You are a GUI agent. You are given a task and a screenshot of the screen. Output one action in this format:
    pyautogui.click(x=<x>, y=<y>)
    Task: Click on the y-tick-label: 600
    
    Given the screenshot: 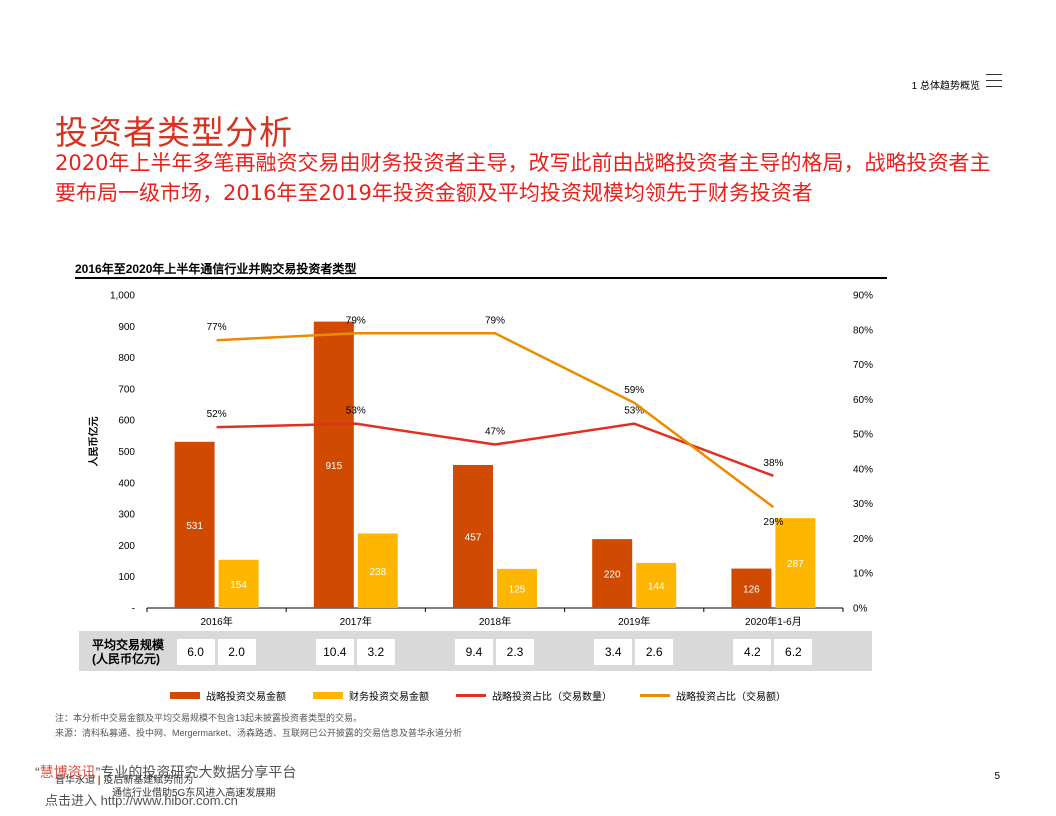 What is the action you would take?
    pyautogui.click(x=126, y=421)
    